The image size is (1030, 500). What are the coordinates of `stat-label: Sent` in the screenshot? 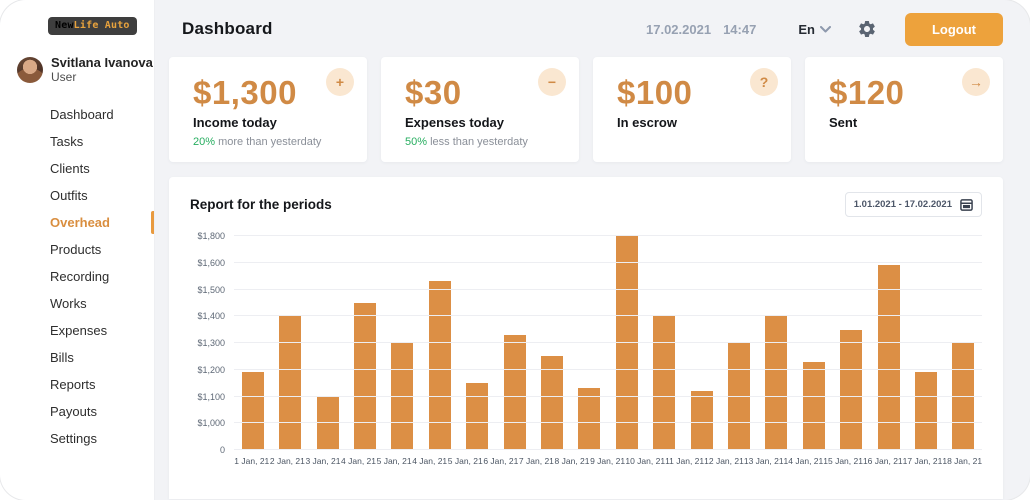 It's located at (843, 122).